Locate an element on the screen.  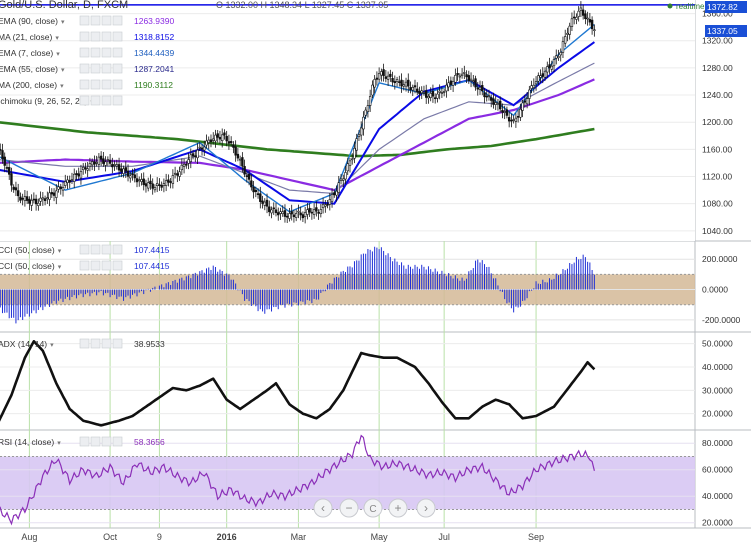
legend-value: 1287.2041 is located at coordinates (154, 69).